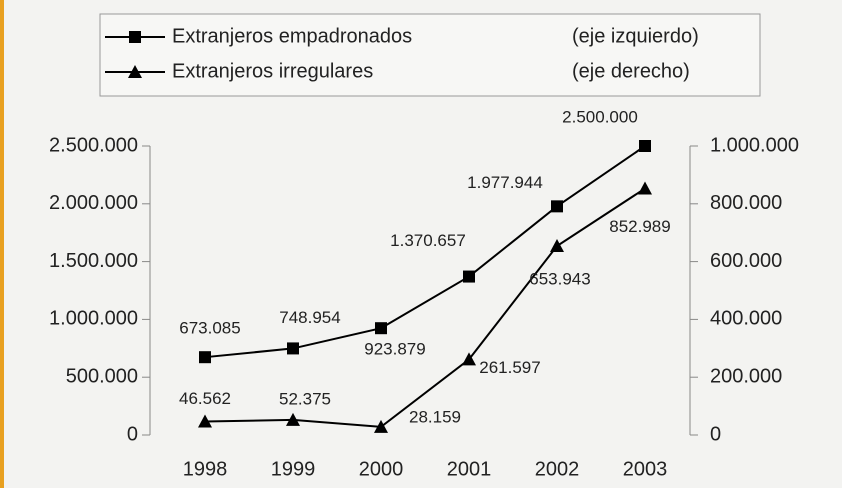 This screenshot has height=488, width=842. I want to click on y-tick-label: 1.500.000, so click(93, 261).